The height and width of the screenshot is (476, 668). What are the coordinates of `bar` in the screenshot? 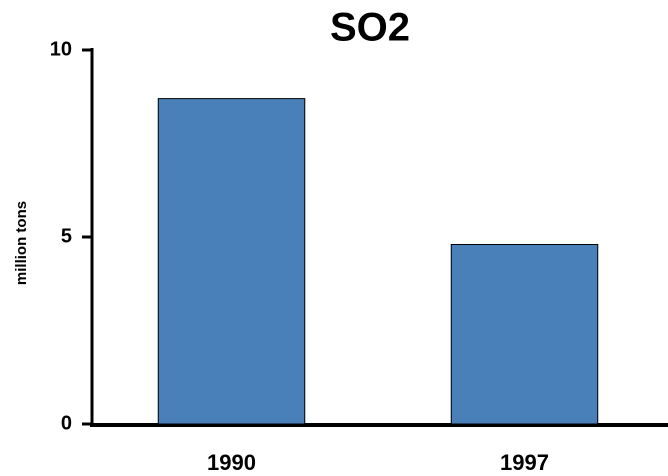 It's located at (524, 334).